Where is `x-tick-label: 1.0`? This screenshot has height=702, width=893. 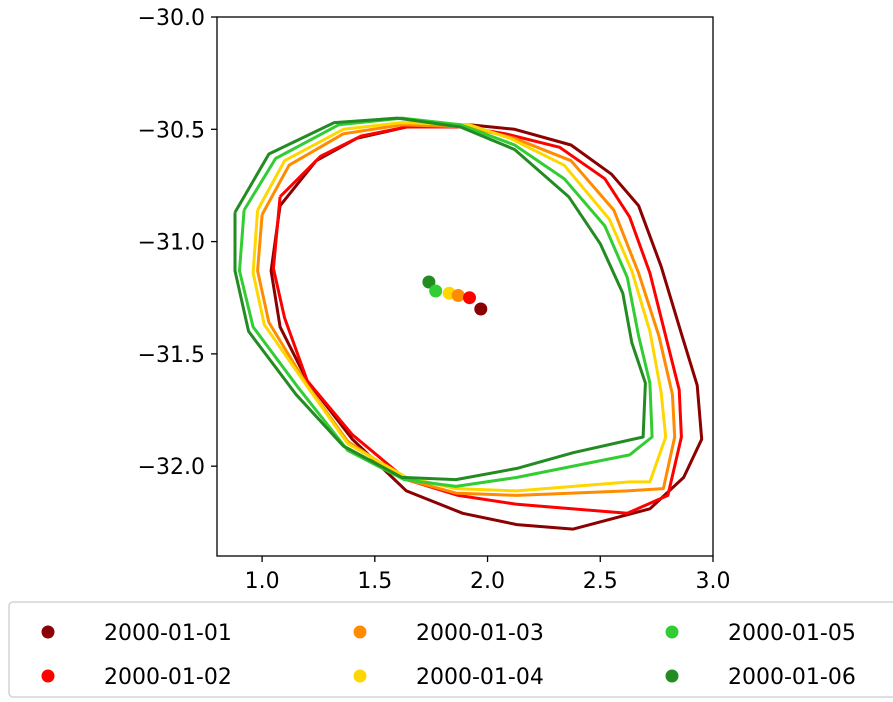
x-tick-label: 1.0 is located at coordinates (262, 581).